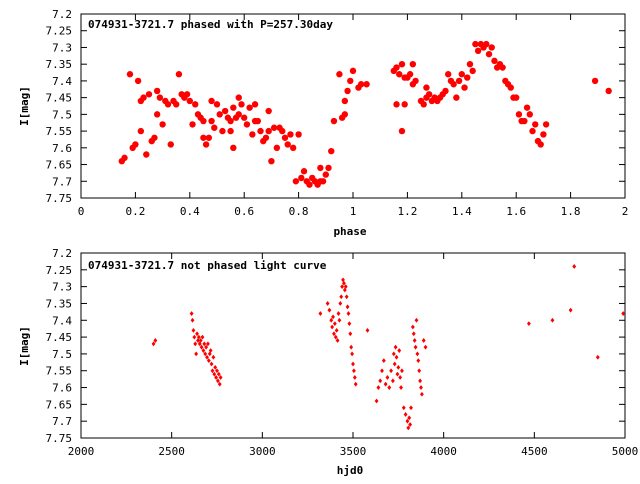 The height and width of the screenshot is (484, 640). What do you see at coordinates (462, 211) in the screenshot?
I see `phased-x-tick-label: 1.4` at bounding box center [462, 211].